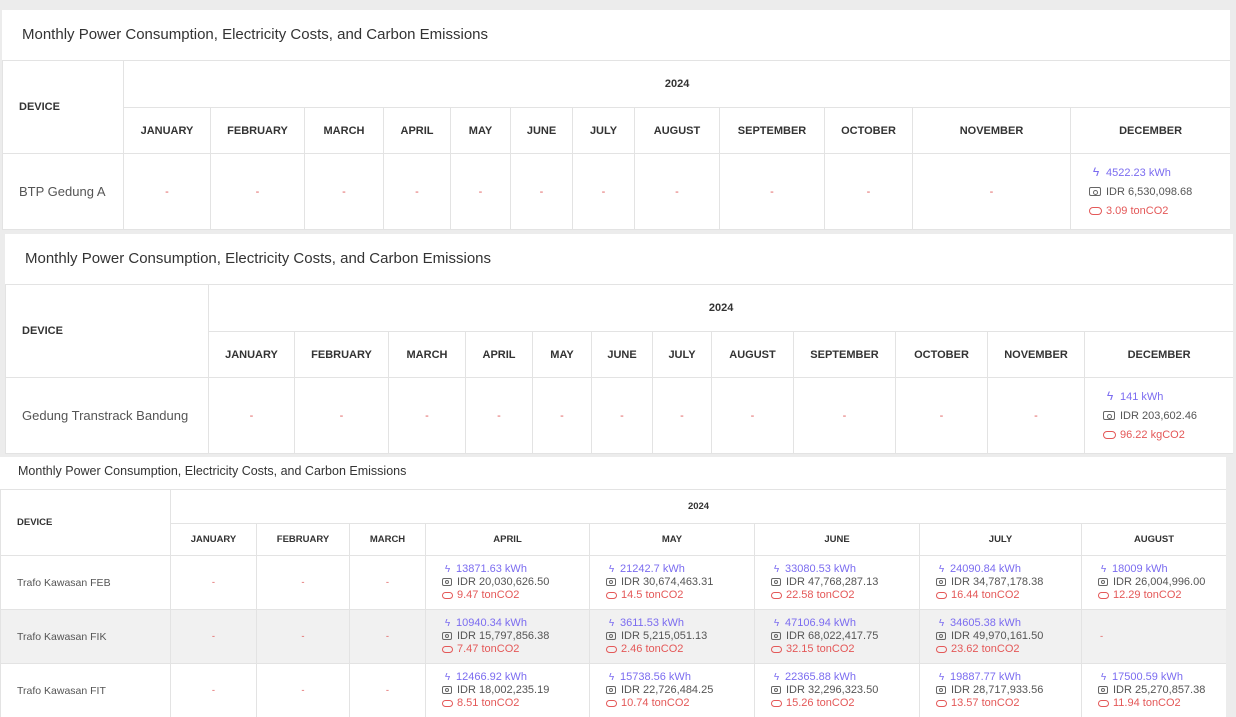 This screenshot has width=1236, height=717. Describe the element at coordinates (652, 649) in the screenshot. I see `co2-value: 2.46 tonCO2` at that location.